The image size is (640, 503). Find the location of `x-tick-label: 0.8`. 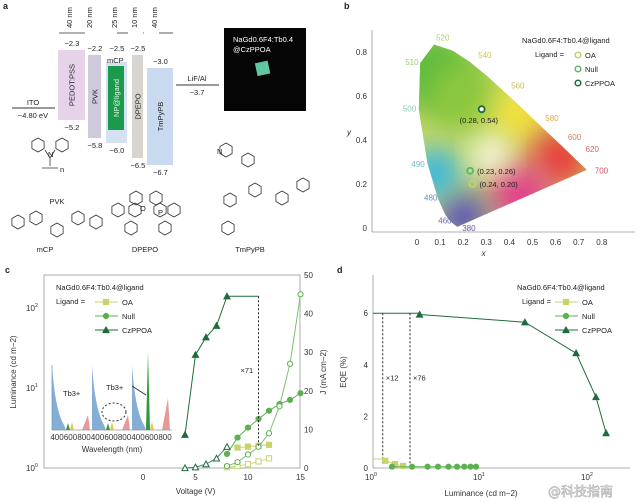

x-tick-label: 0.8 is located at coordinates (602, 242).